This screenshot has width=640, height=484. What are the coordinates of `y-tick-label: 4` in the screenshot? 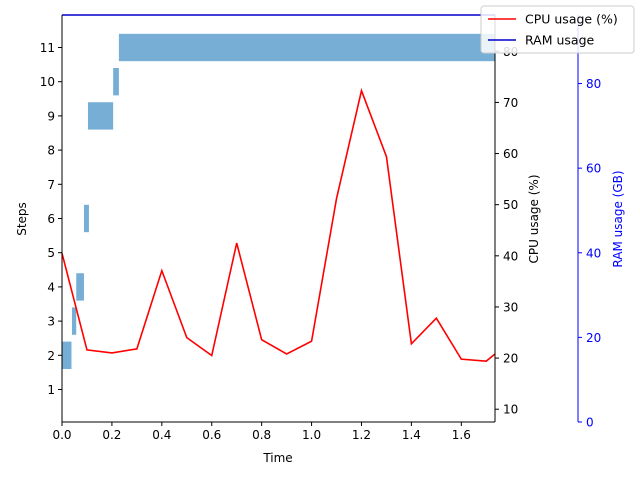 It's located at (51, 287).